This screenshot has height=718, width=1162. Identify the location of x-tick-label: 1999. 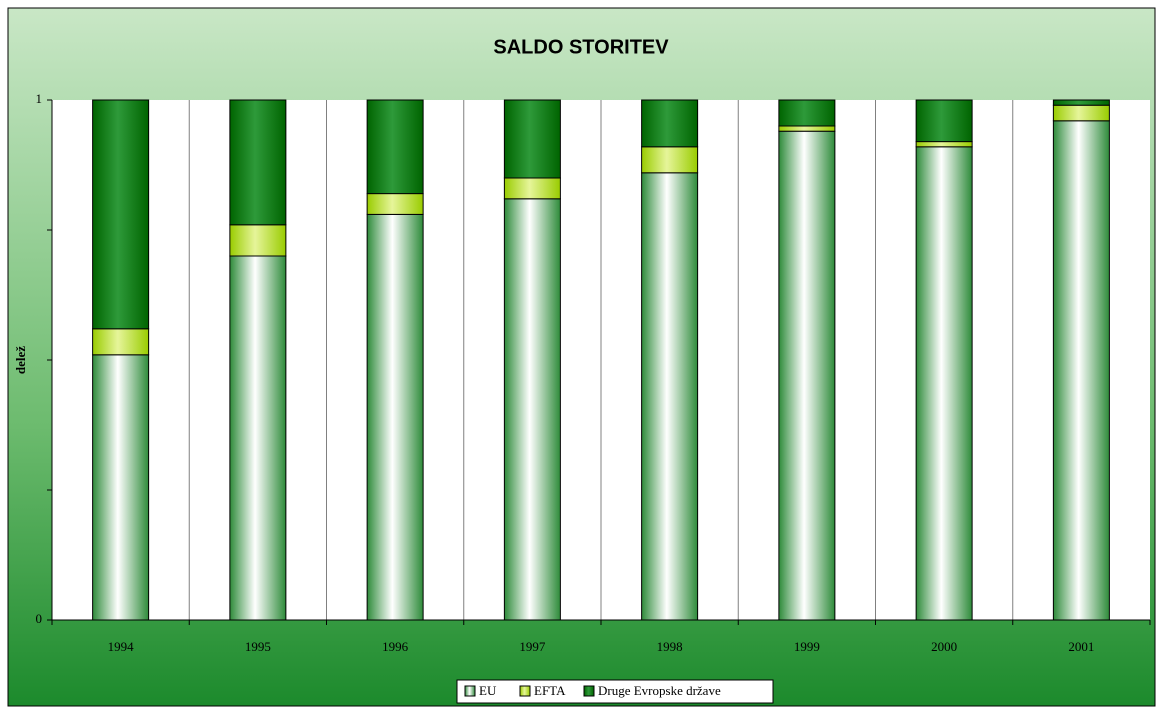
(807, 646).